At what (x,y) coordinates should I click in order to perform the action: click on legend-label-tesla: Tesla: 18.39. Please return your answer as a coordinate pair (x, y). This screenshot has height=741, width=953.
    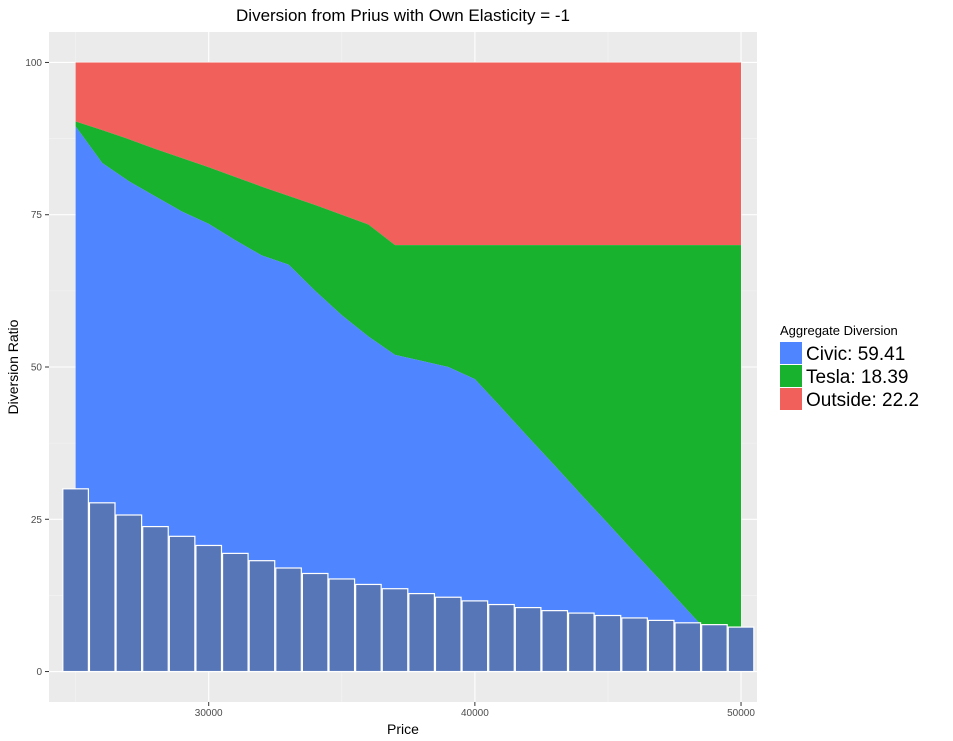
    Looking at the image, I should click on (857, 377).